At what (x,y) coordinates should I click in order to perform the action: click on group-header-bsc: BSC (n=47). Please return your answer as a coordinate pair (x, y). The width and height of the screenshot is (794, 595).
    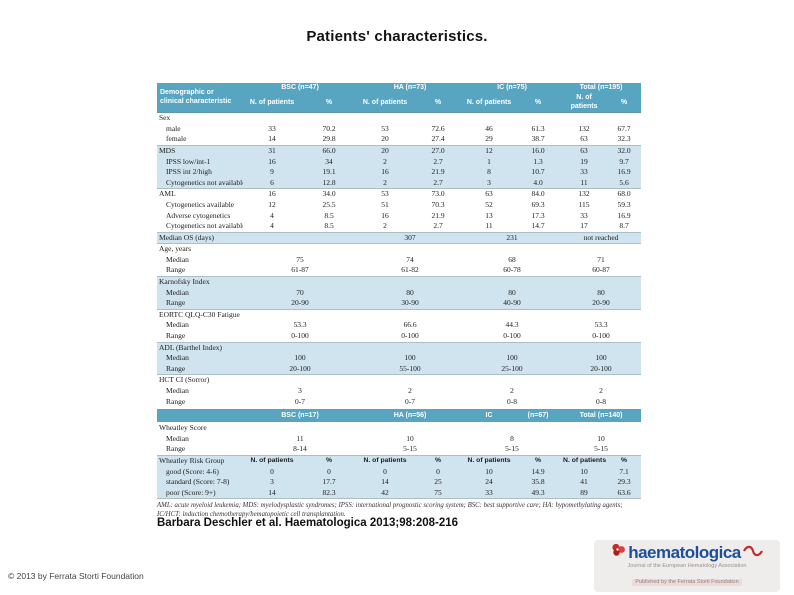
    Looking at the image, I should click on (300, 88).